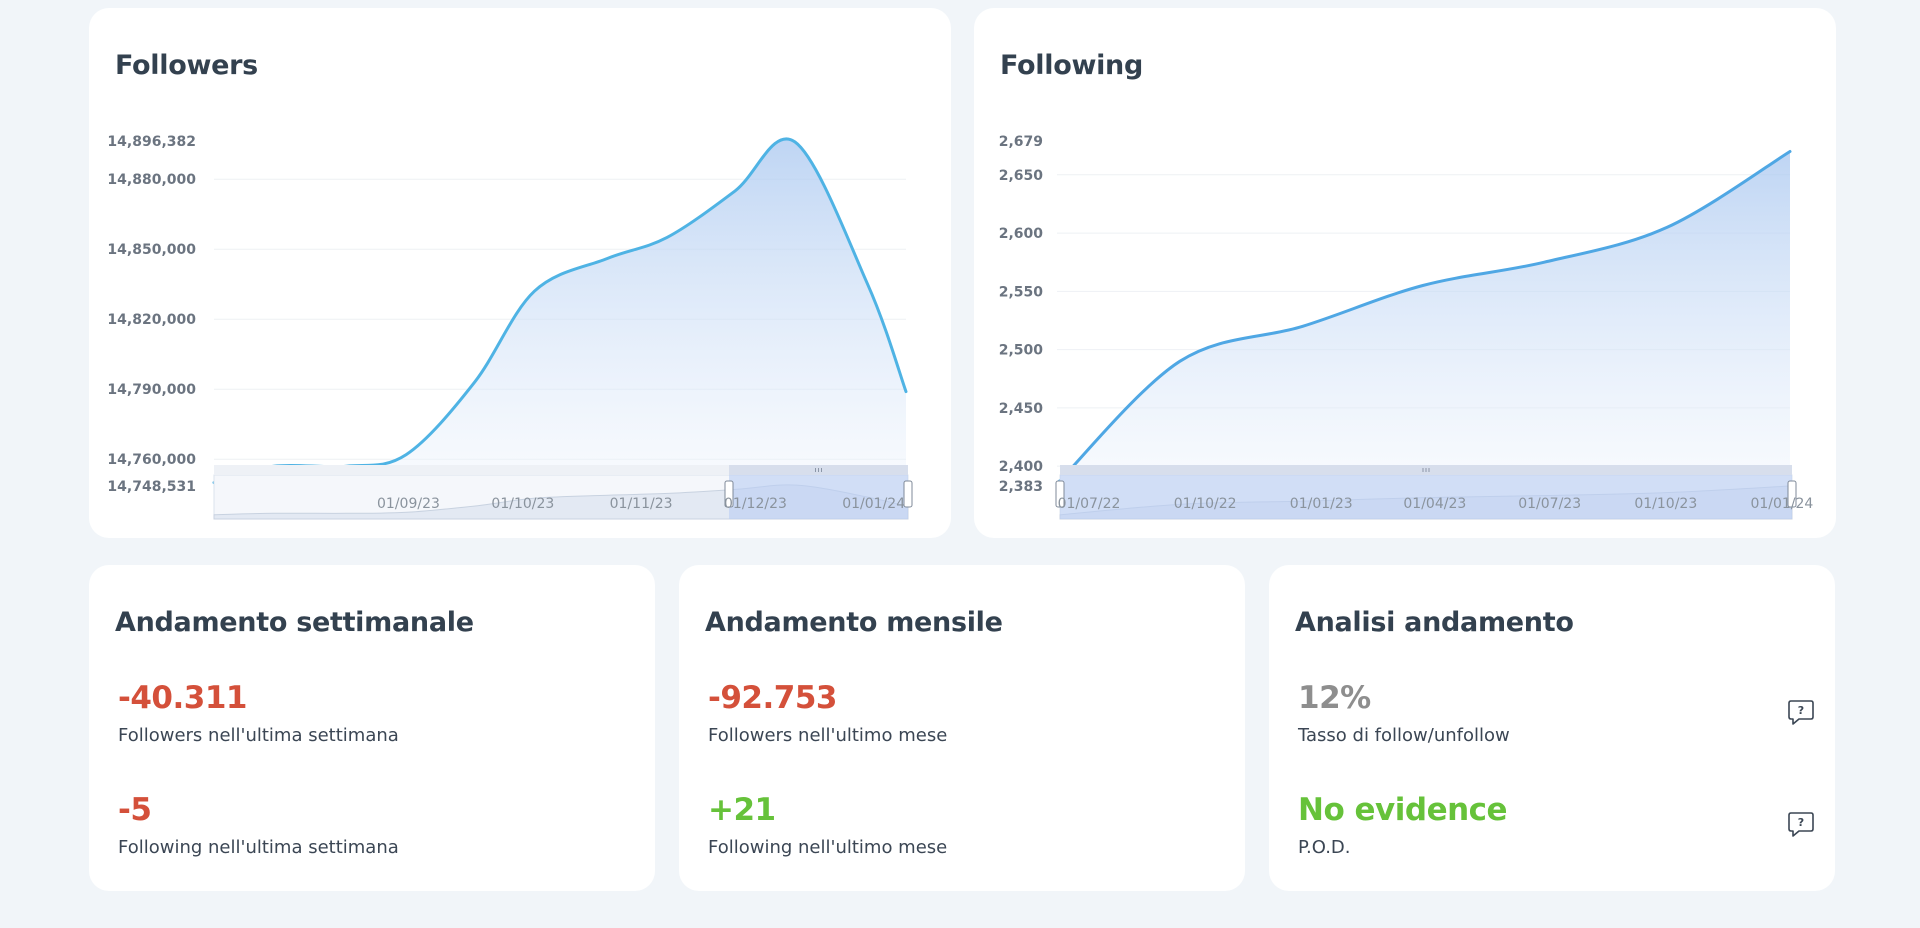 This screenshot has width=1920, height=928. What do you see at coordinates (908, 494) in the screenshot?
I see `followers-navigator-handle-right` at bounding box center [908, 494].